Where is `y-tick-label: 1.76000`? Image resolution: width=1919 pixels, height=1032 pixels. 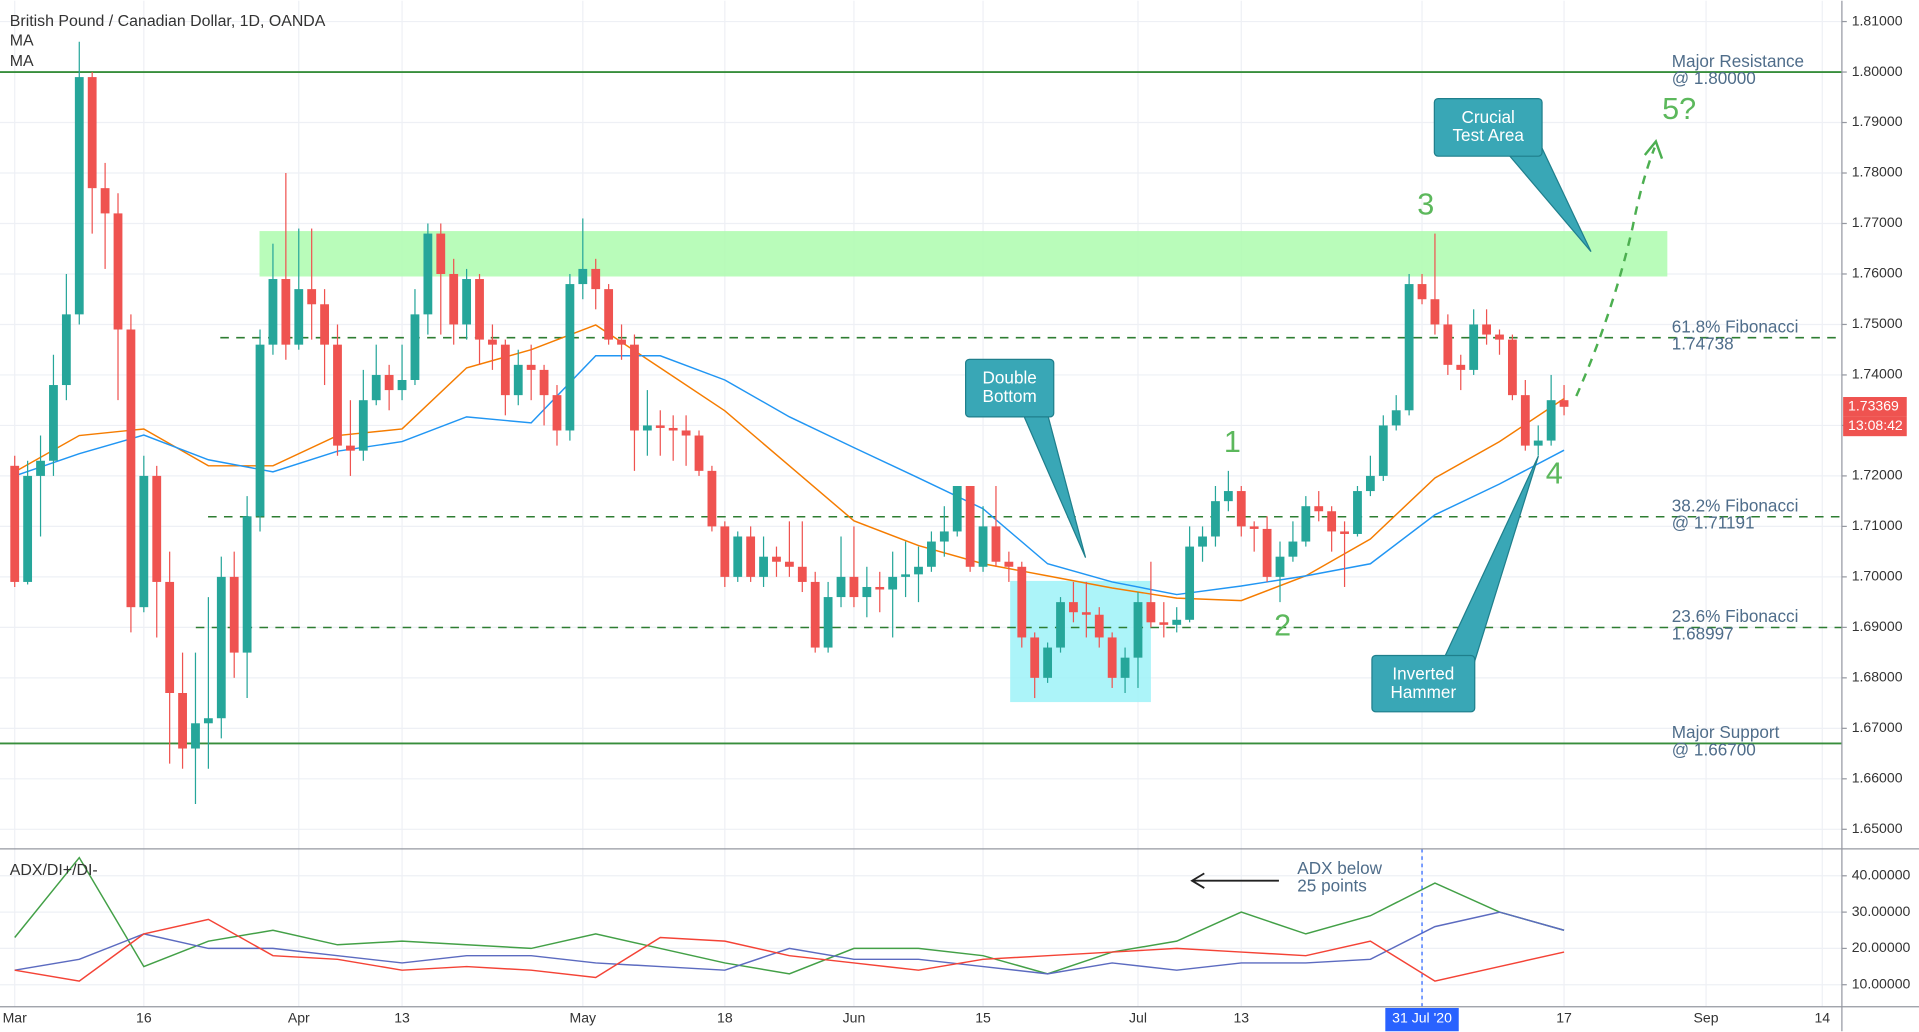 y-tick-label: 1.76000 is located at coordinates (1877, 273).